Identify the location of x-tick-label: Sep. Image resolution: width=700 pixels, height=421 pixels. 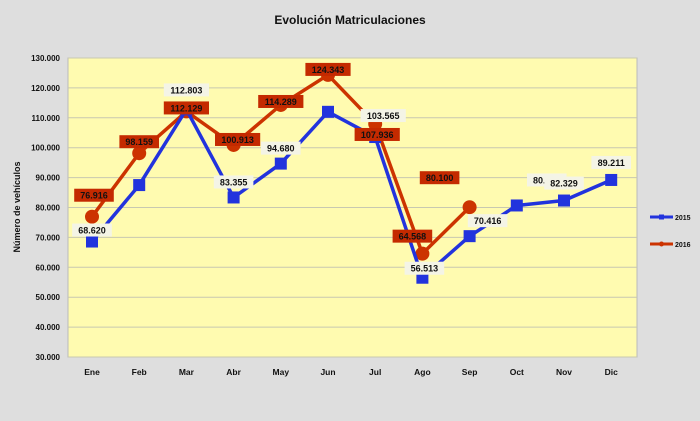
(470, 372).